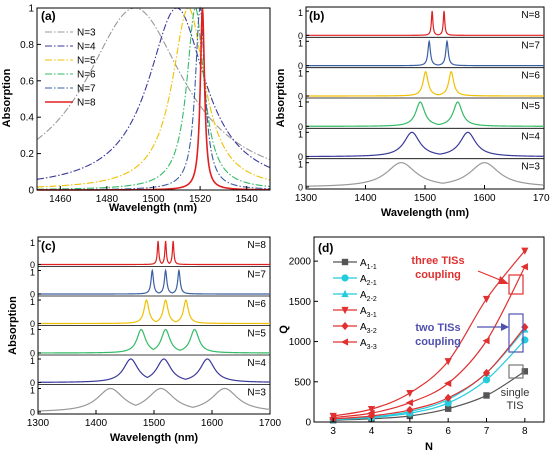  Describe the element at coordinates (530, 106) in the screenshot. I see `series-label-b-3: N=5` at that location.